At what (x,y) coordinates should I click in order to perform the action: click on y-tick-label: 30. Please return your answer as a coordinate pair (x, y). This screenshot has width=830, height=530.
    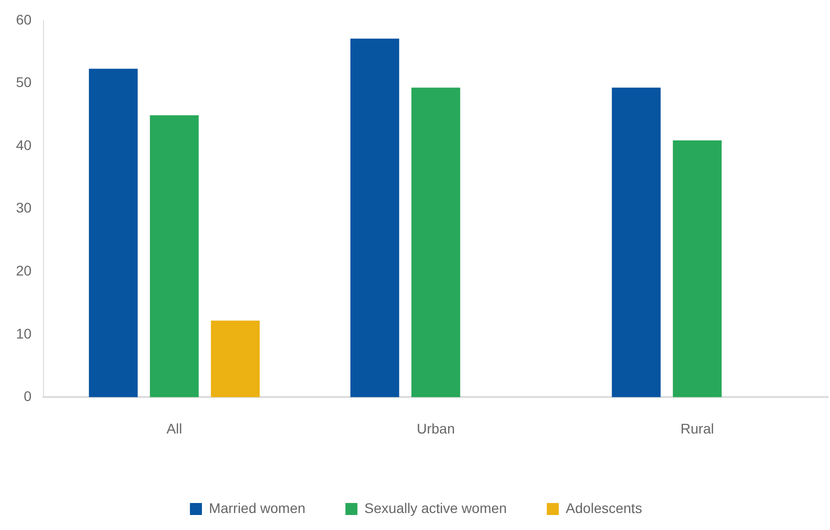
    Looking at the image, I should click on (24, 208).